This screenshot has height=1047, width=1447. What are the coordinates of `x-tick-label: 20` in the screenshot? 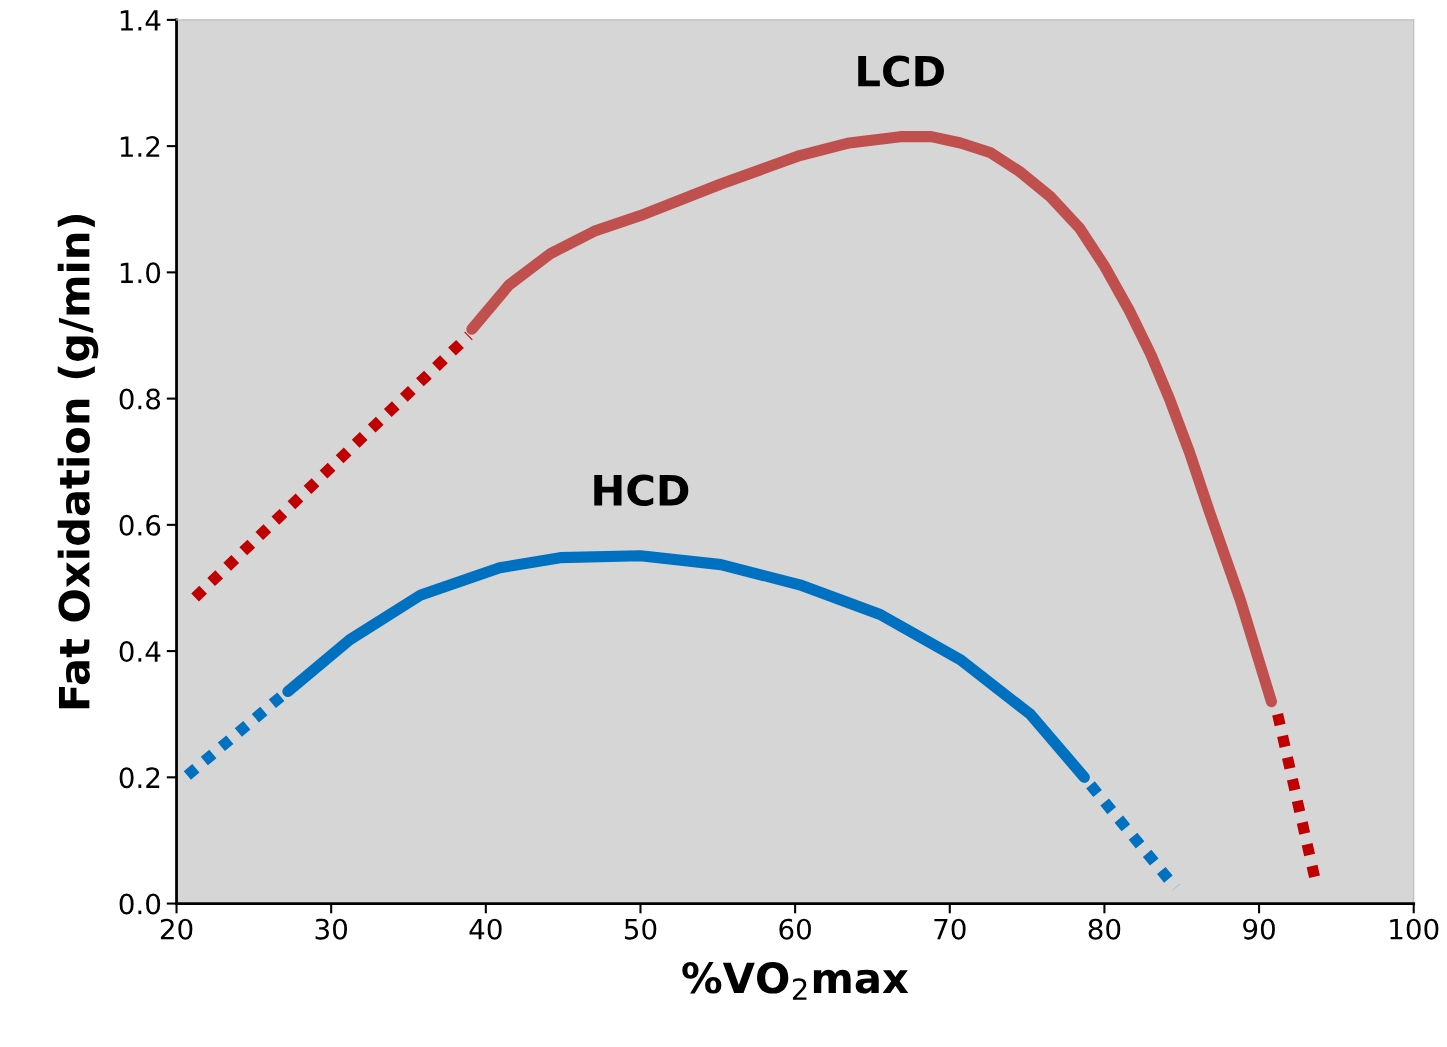 It's located at (176, 929).